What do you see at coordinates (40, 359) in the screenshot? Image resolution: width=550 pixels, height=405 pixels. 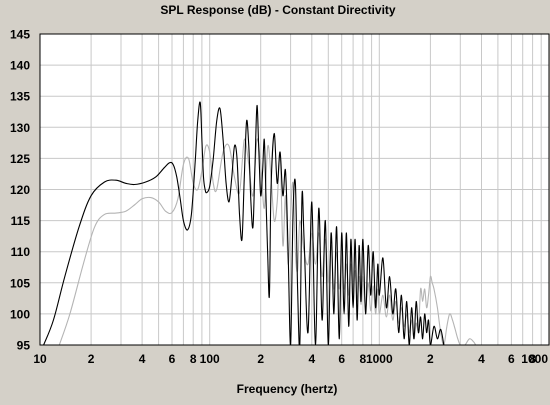 I see `x-tick-label: 10` at bounding box center [40, 359].